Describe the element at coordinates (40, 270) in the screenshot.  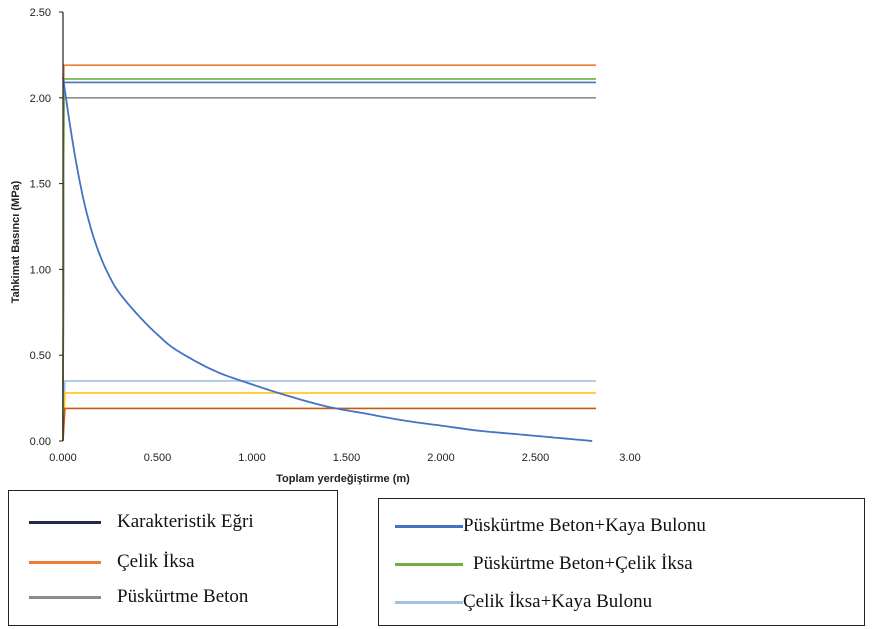
I see `y-tick-label: 1.00` at that location.